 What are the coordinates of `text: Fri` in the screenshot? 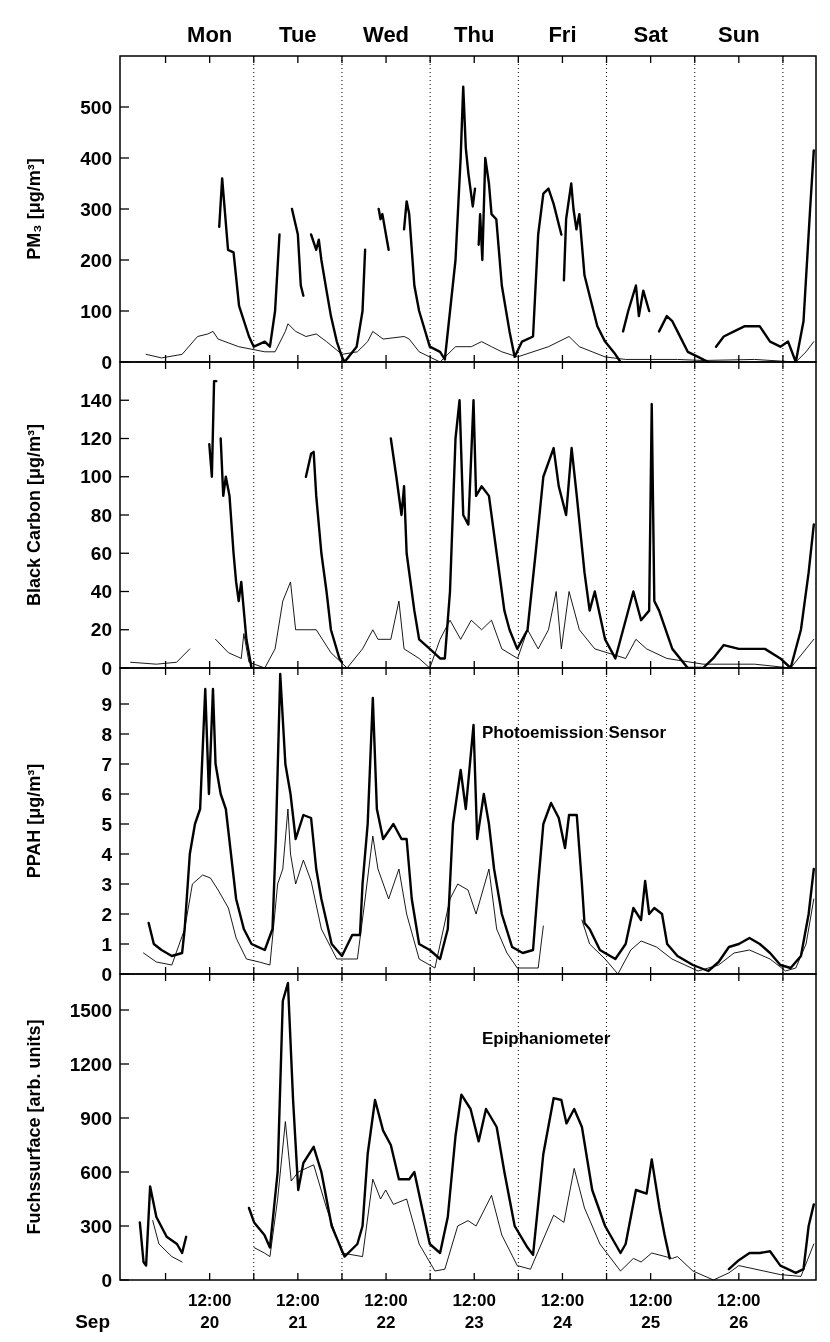 It's located at (562, 34).